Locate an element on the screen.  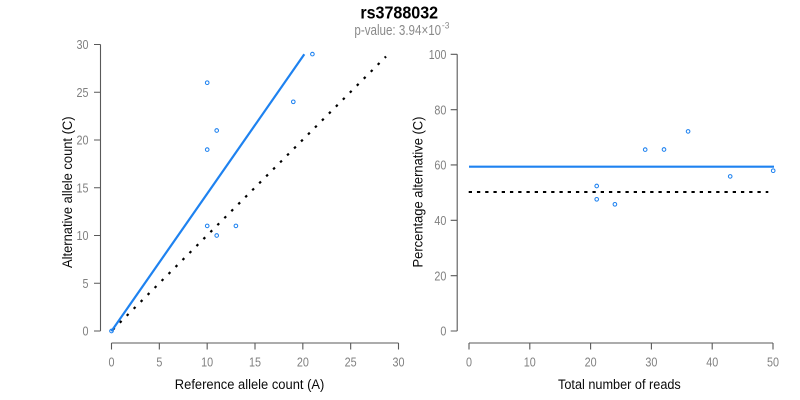
svg-text: Reference allele count (A) is located at coordinates (250, 385).